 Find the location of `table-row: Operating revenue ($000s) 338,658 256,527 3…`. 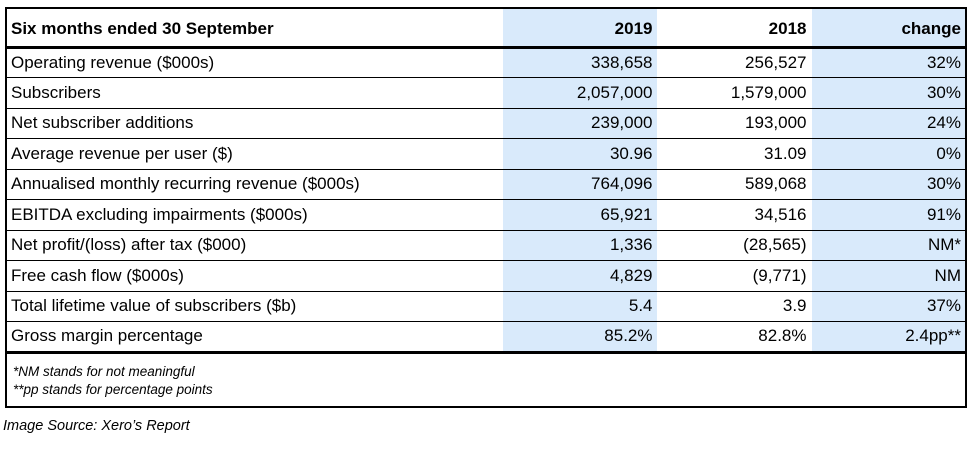

table-row: Operating revenue ($000s) 338,658 256,527 3… is located at coordinates (486, 62).